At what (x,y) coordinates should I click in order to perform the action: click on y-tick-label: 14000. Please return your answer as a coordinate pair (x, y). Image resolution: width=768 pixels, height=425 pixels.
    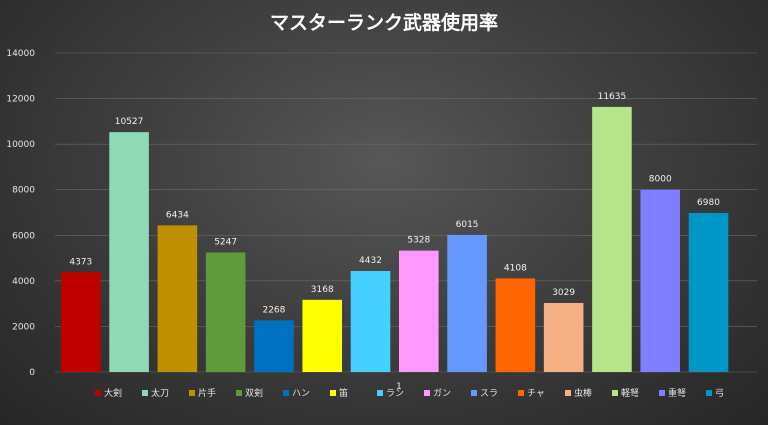
    Looking at the image, I should click on (20, 54).